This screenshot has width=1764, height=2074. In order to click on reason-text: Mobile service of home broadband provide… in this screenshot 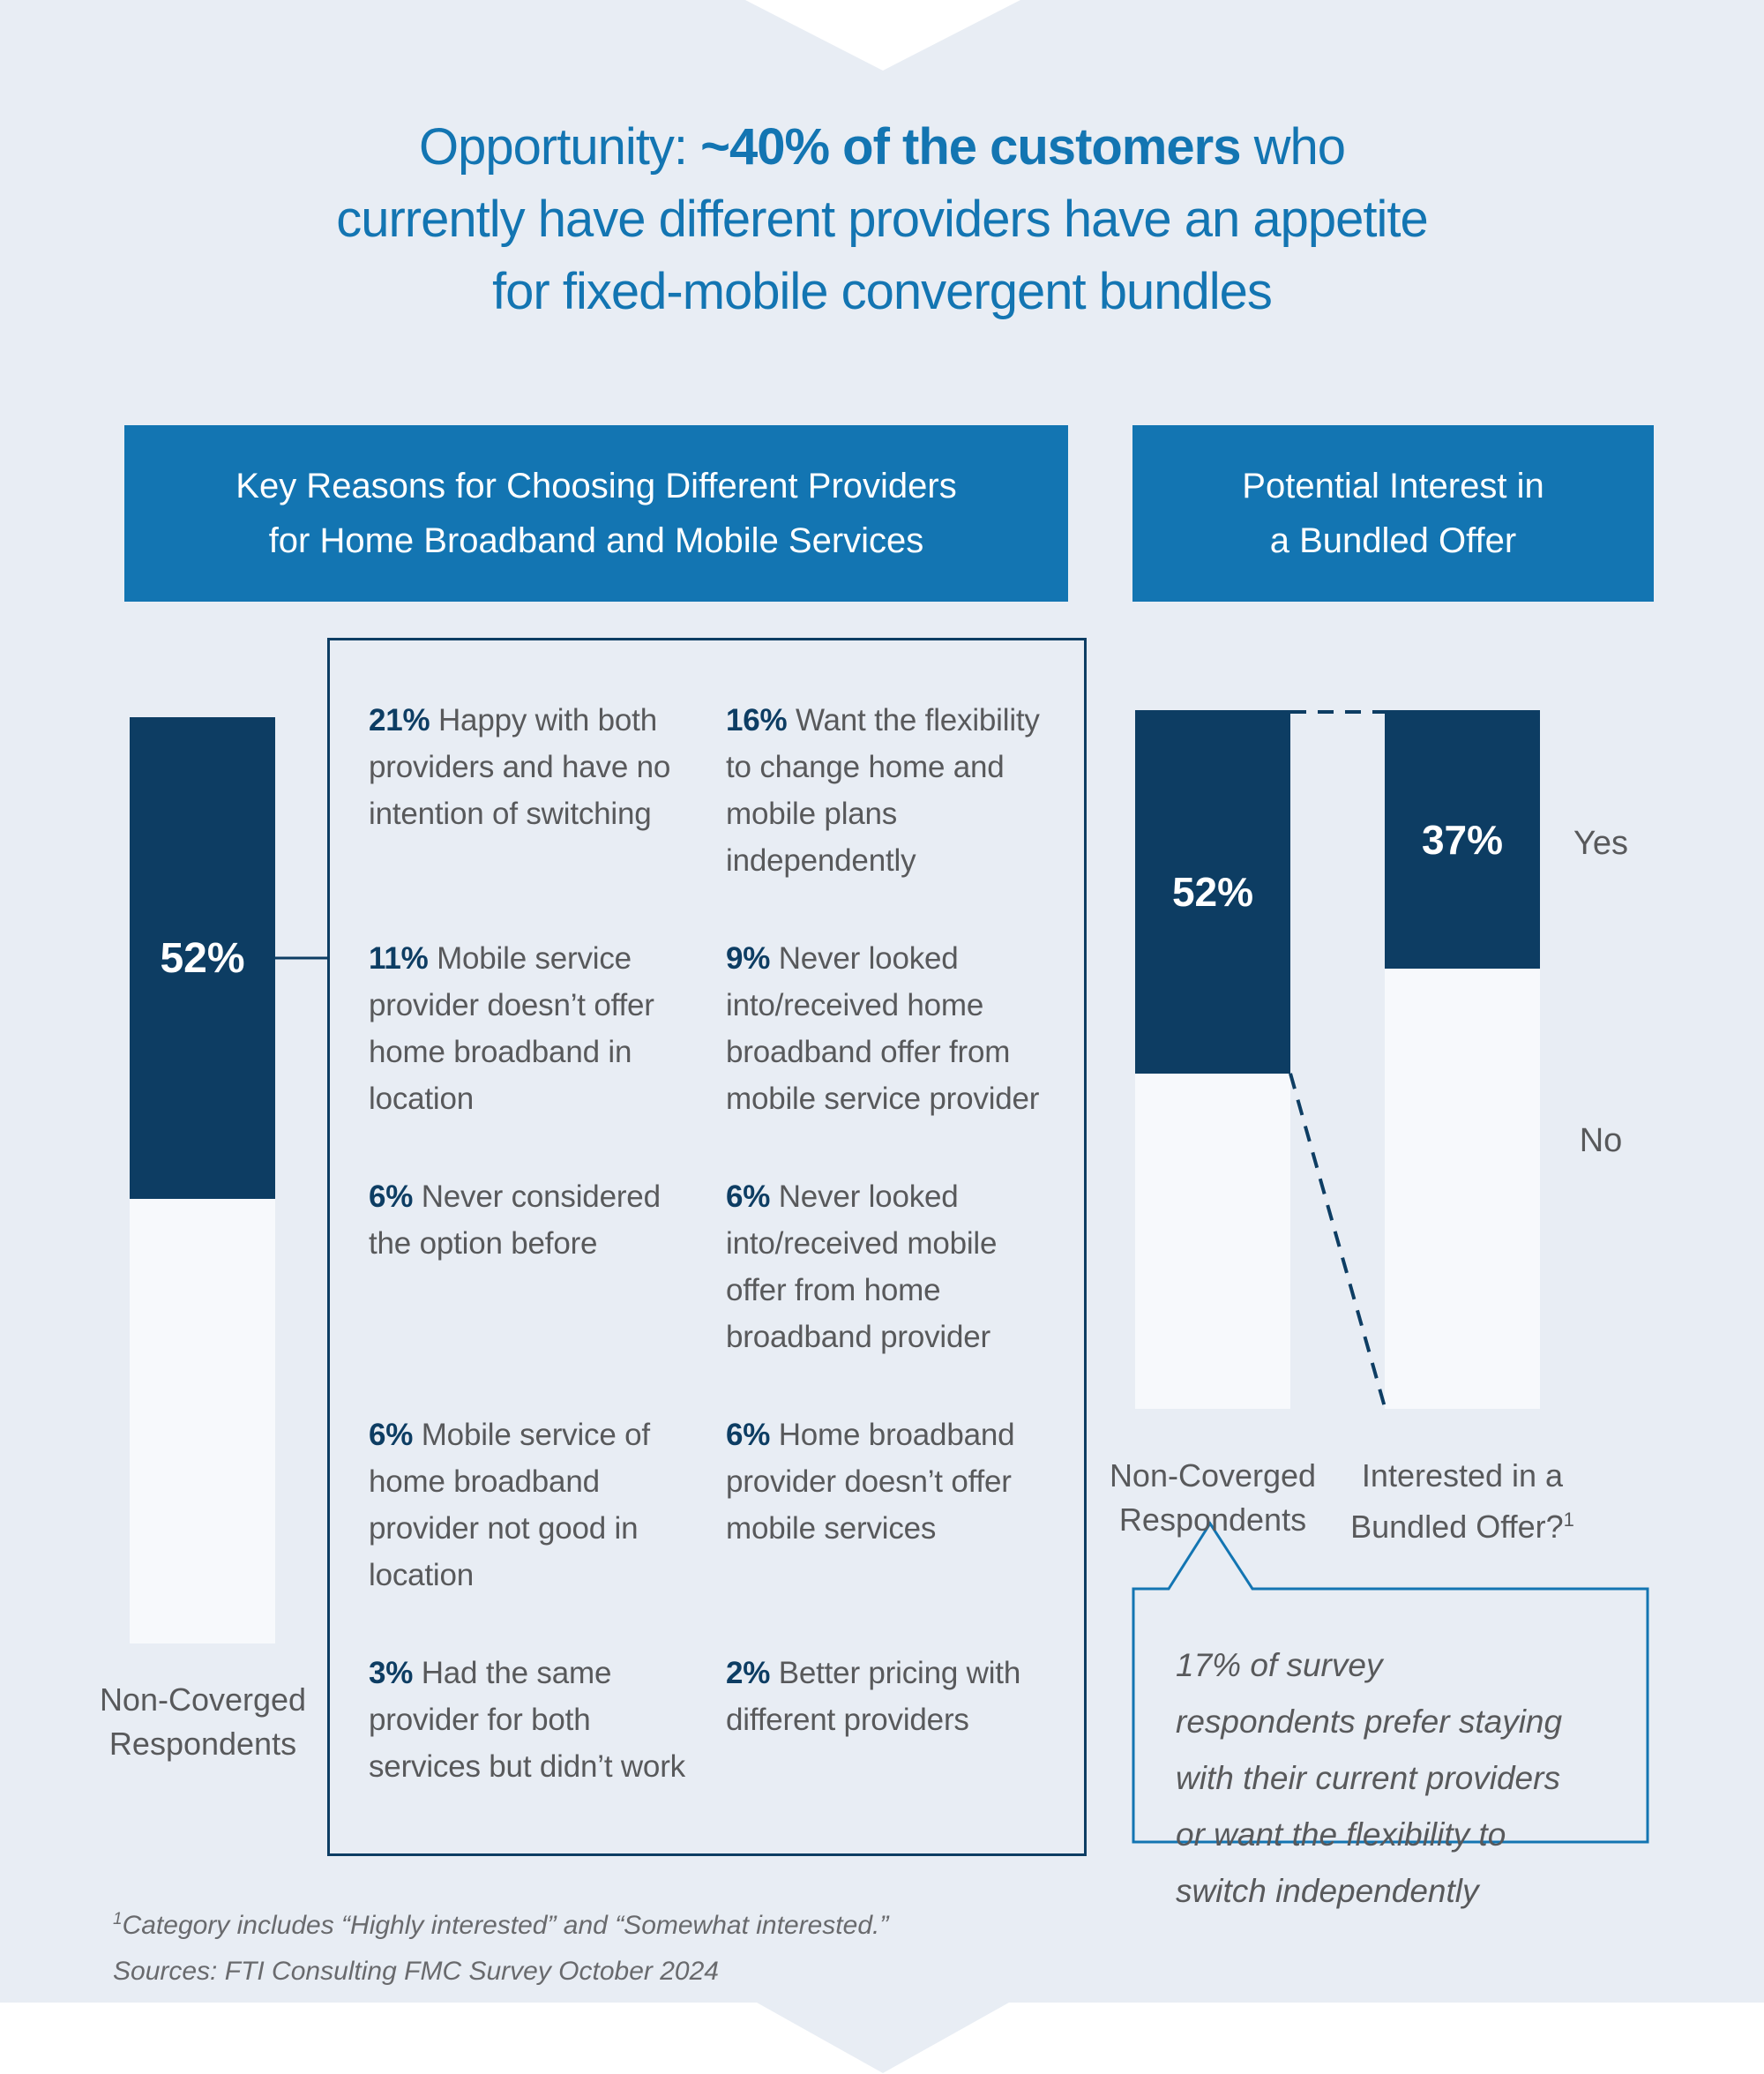, I will do `click(509, 1505)`.